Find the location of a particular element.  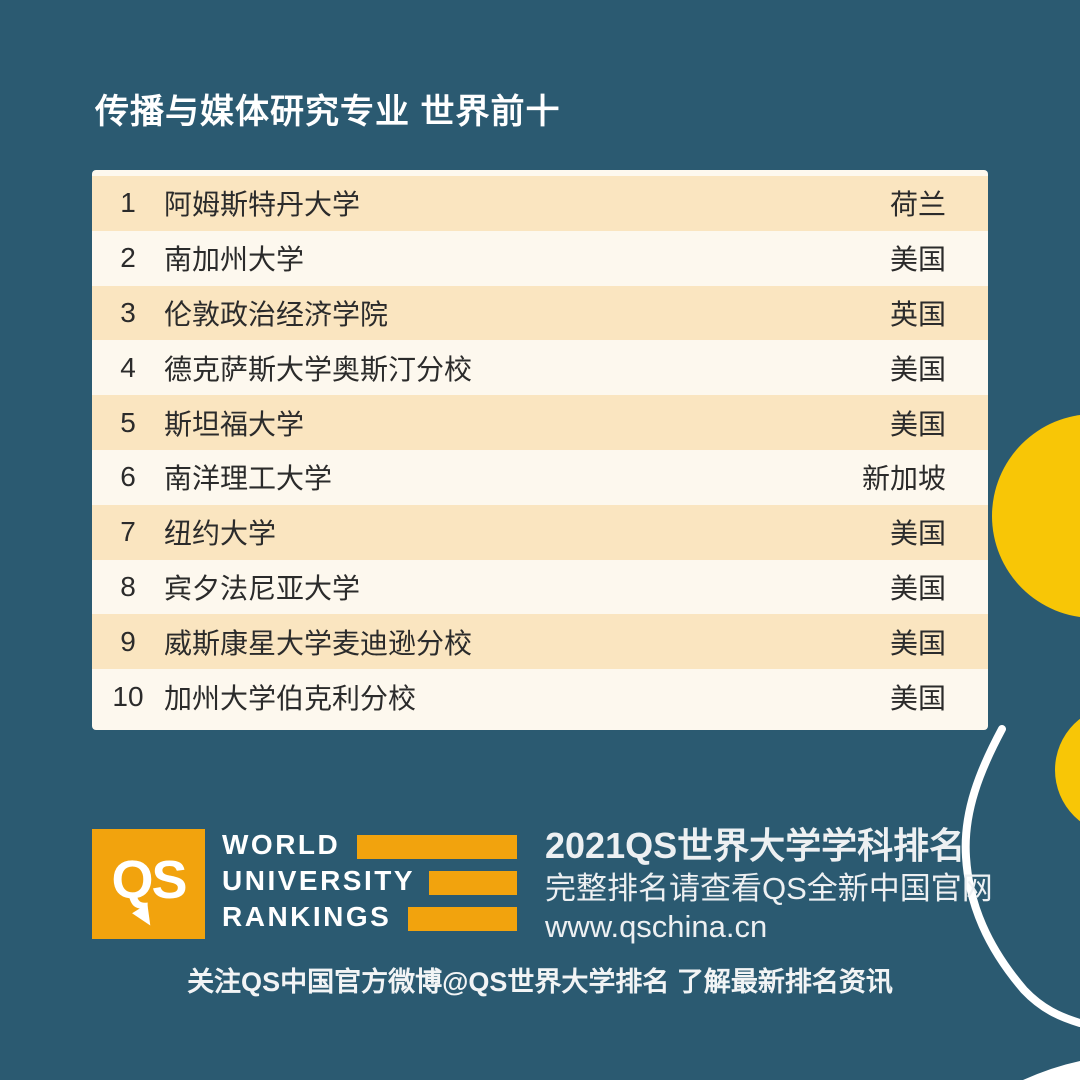

rank-cell: 10 is located at coordinates (128, 696).